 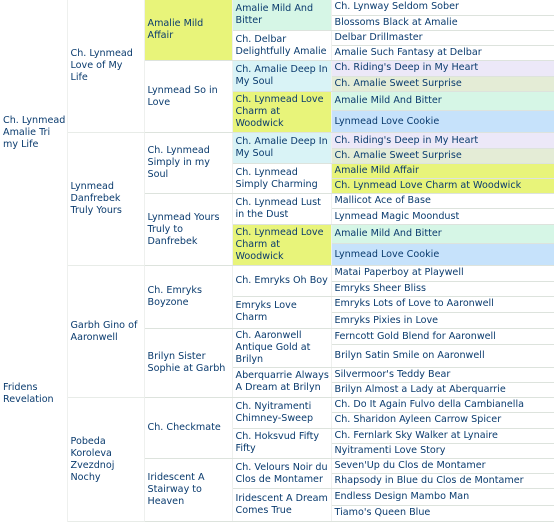 What do you see at coordinates (420, 390) in the screenshot?
I see `dsddd-link: Brilyn Almost a Lady at Aberquarrie` at bounding box center [420, 390].